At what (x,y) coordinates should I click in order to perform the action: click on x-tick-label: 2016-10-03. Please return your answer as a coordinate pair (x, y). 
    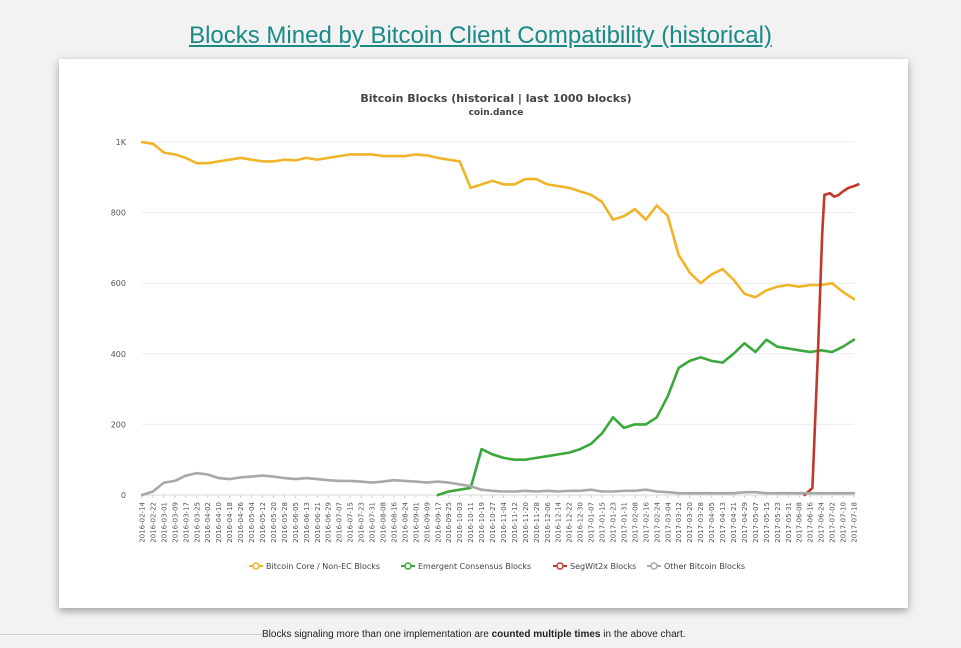
    Looking at the image, I should click on (460, 522).